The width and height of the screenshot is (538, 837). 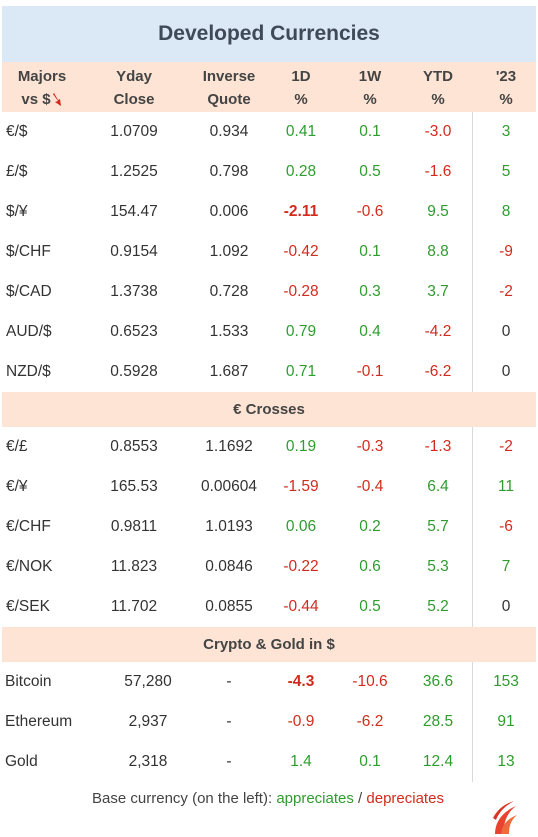 I want to click on cell-name: €/£, so click(x=17, y=446).